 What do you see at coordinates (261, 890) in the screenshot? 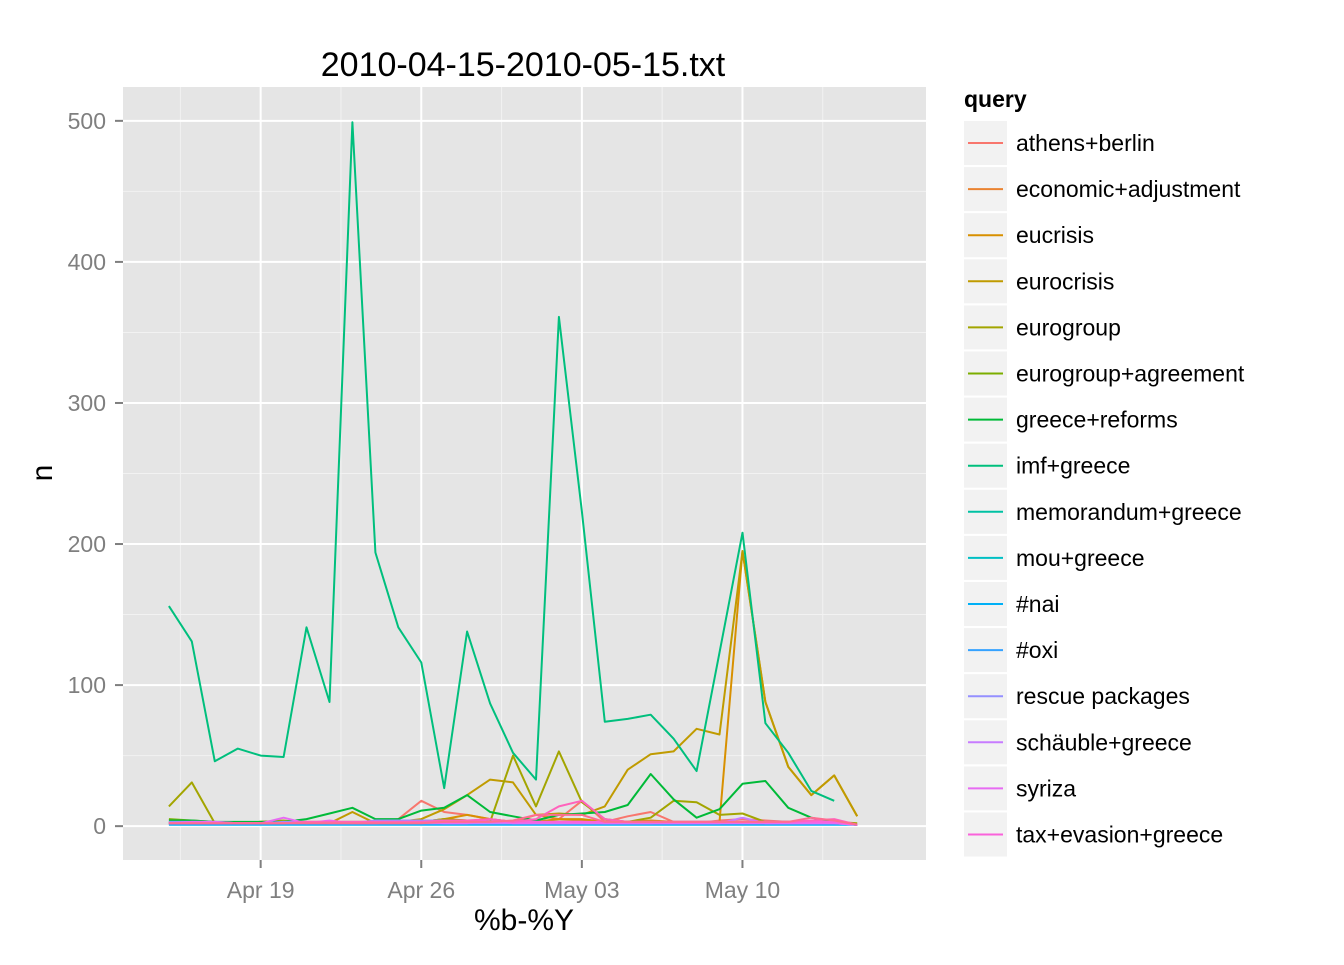
I see `x-tick-label: Apr 19` at bounding box center [261, 890].